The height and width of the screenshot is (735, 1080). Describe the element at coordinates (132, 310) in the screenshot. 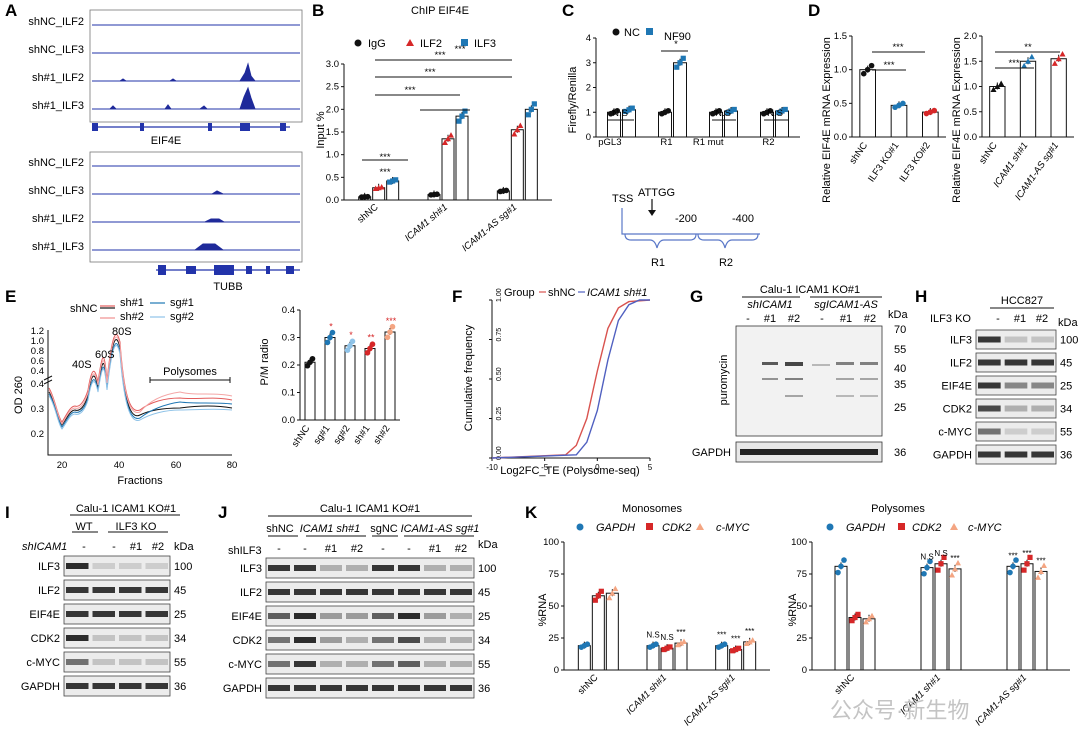

I see `polysome-legend: shNC sh#1 sh#2 sg#1 sg#2` at that location.